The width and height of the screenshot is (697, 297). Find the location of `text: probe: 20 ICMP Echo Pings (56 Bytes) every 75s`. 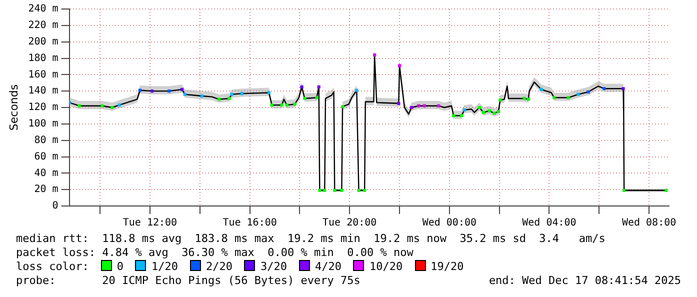

text: probe: 20 ICMP Echo Pings (56 Bytes) every 75s is located at coordinates (188, 281).